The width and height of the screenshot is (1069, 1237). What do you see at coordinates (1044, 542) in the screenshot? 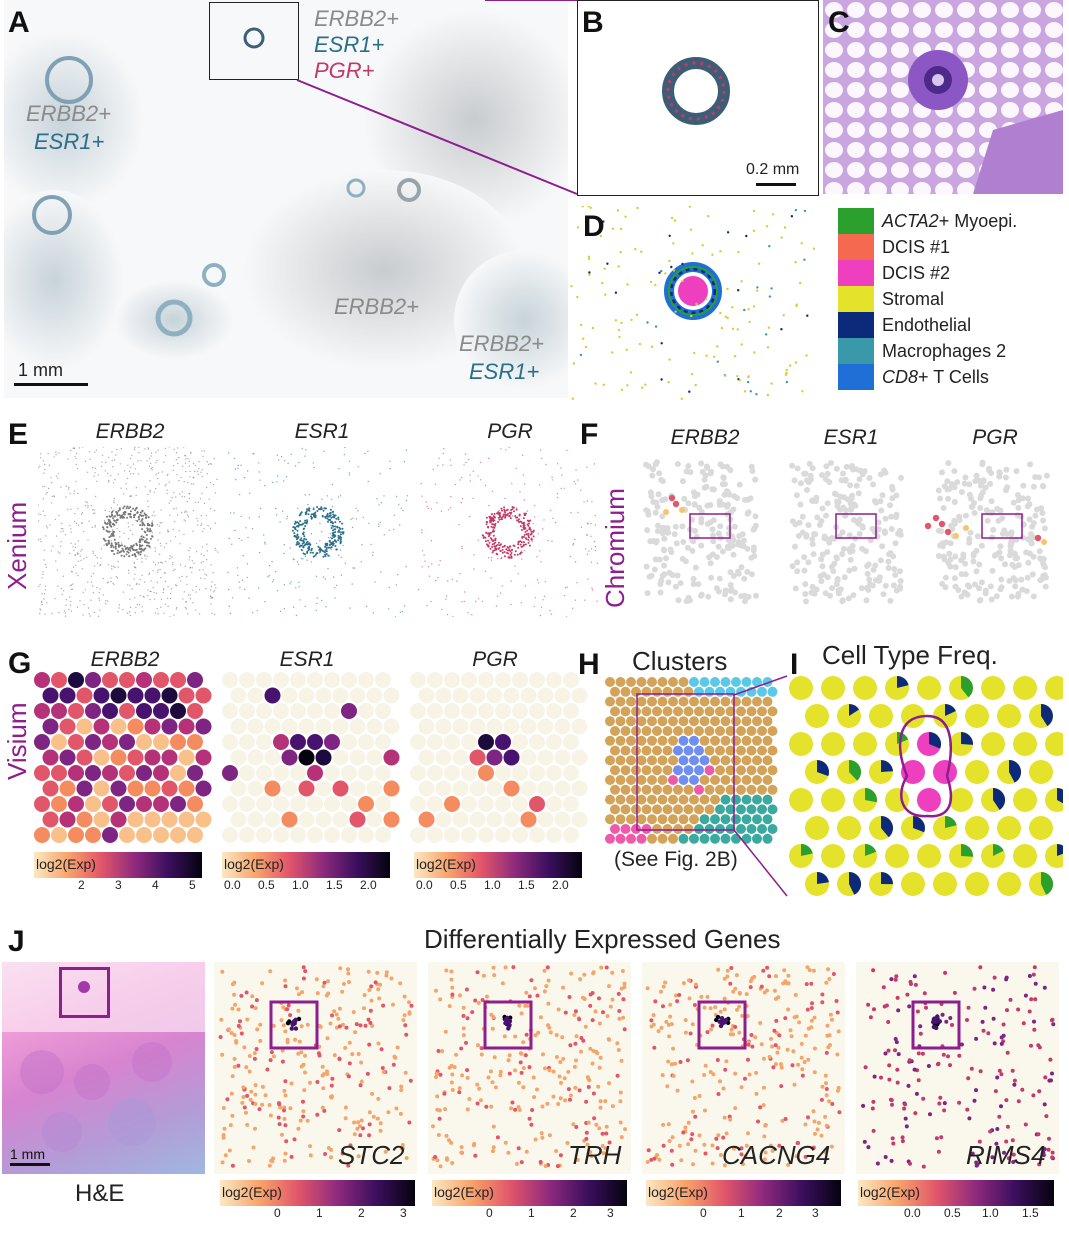
I see `umap-expr-dot` at bounding box center [1044, 542].